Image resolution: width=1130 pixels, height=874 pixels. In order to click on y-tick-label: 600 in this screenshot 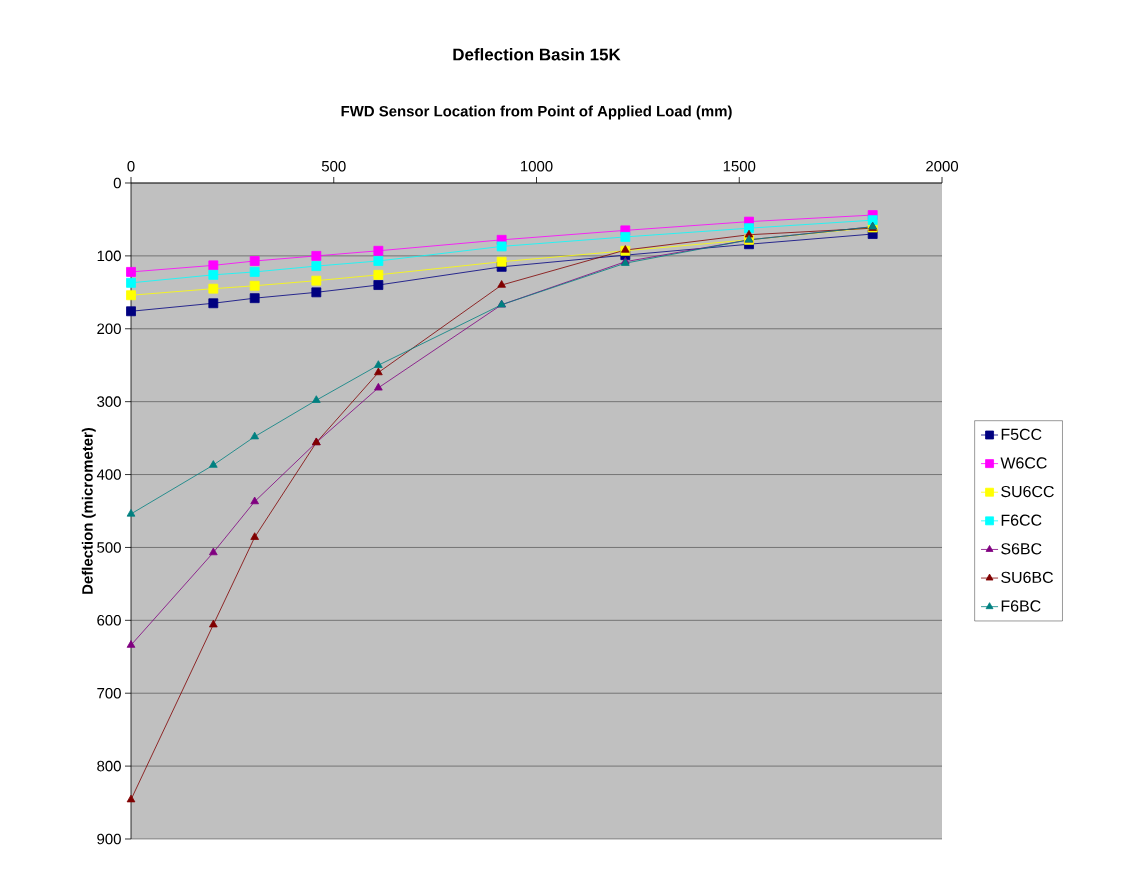, I will do `click(109, 620)`.